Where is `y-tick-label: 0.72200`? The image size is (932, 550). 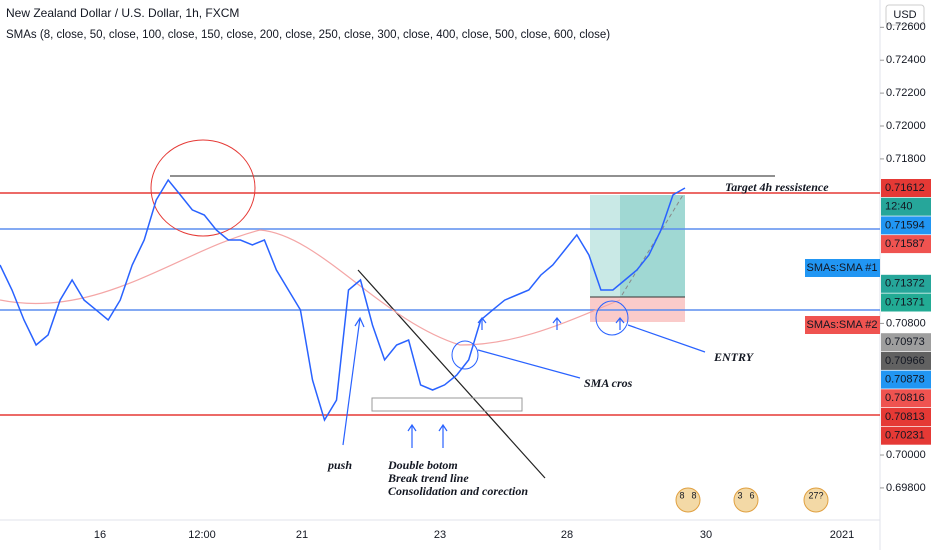
y-tick-label: 0.72200 is located at coordinates (906, 93).